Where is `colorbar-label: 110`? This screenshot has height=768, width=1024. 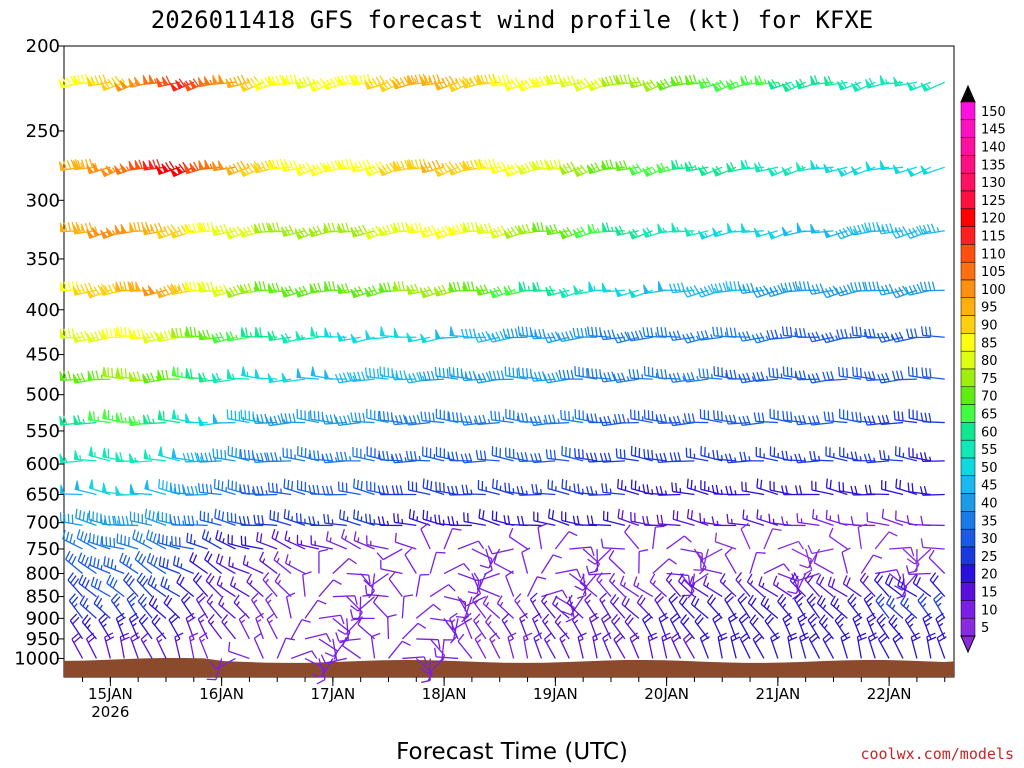 colorbar-label: 110 is located at coordinates (993, 254).